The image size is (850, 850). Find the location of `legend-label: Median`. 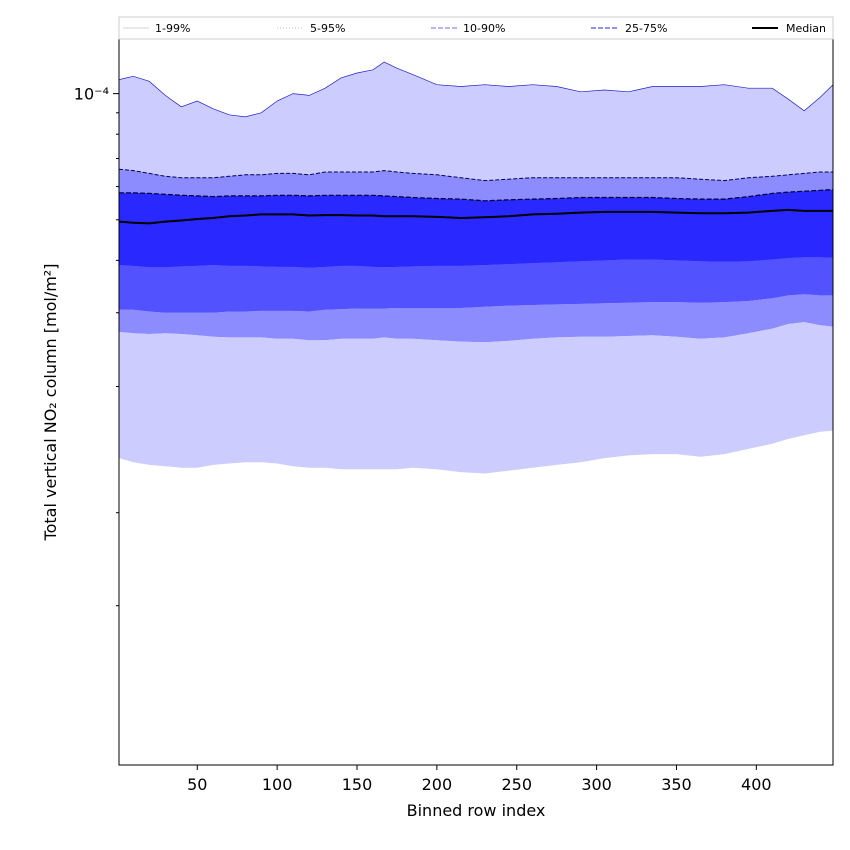

legend-label: Median is located at coordinates (806, 28).